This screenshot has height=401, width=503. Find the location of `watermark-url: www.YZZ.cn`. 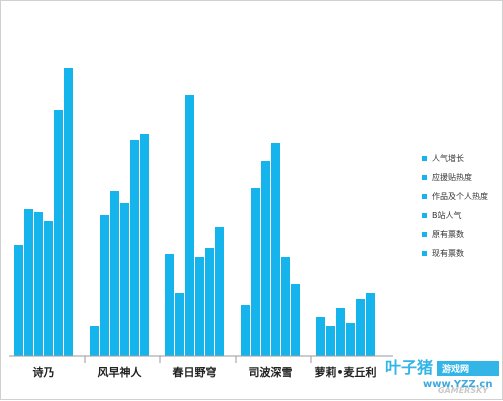

watermark-url: www.YZZ.cn is located at coordinates (457, 384).